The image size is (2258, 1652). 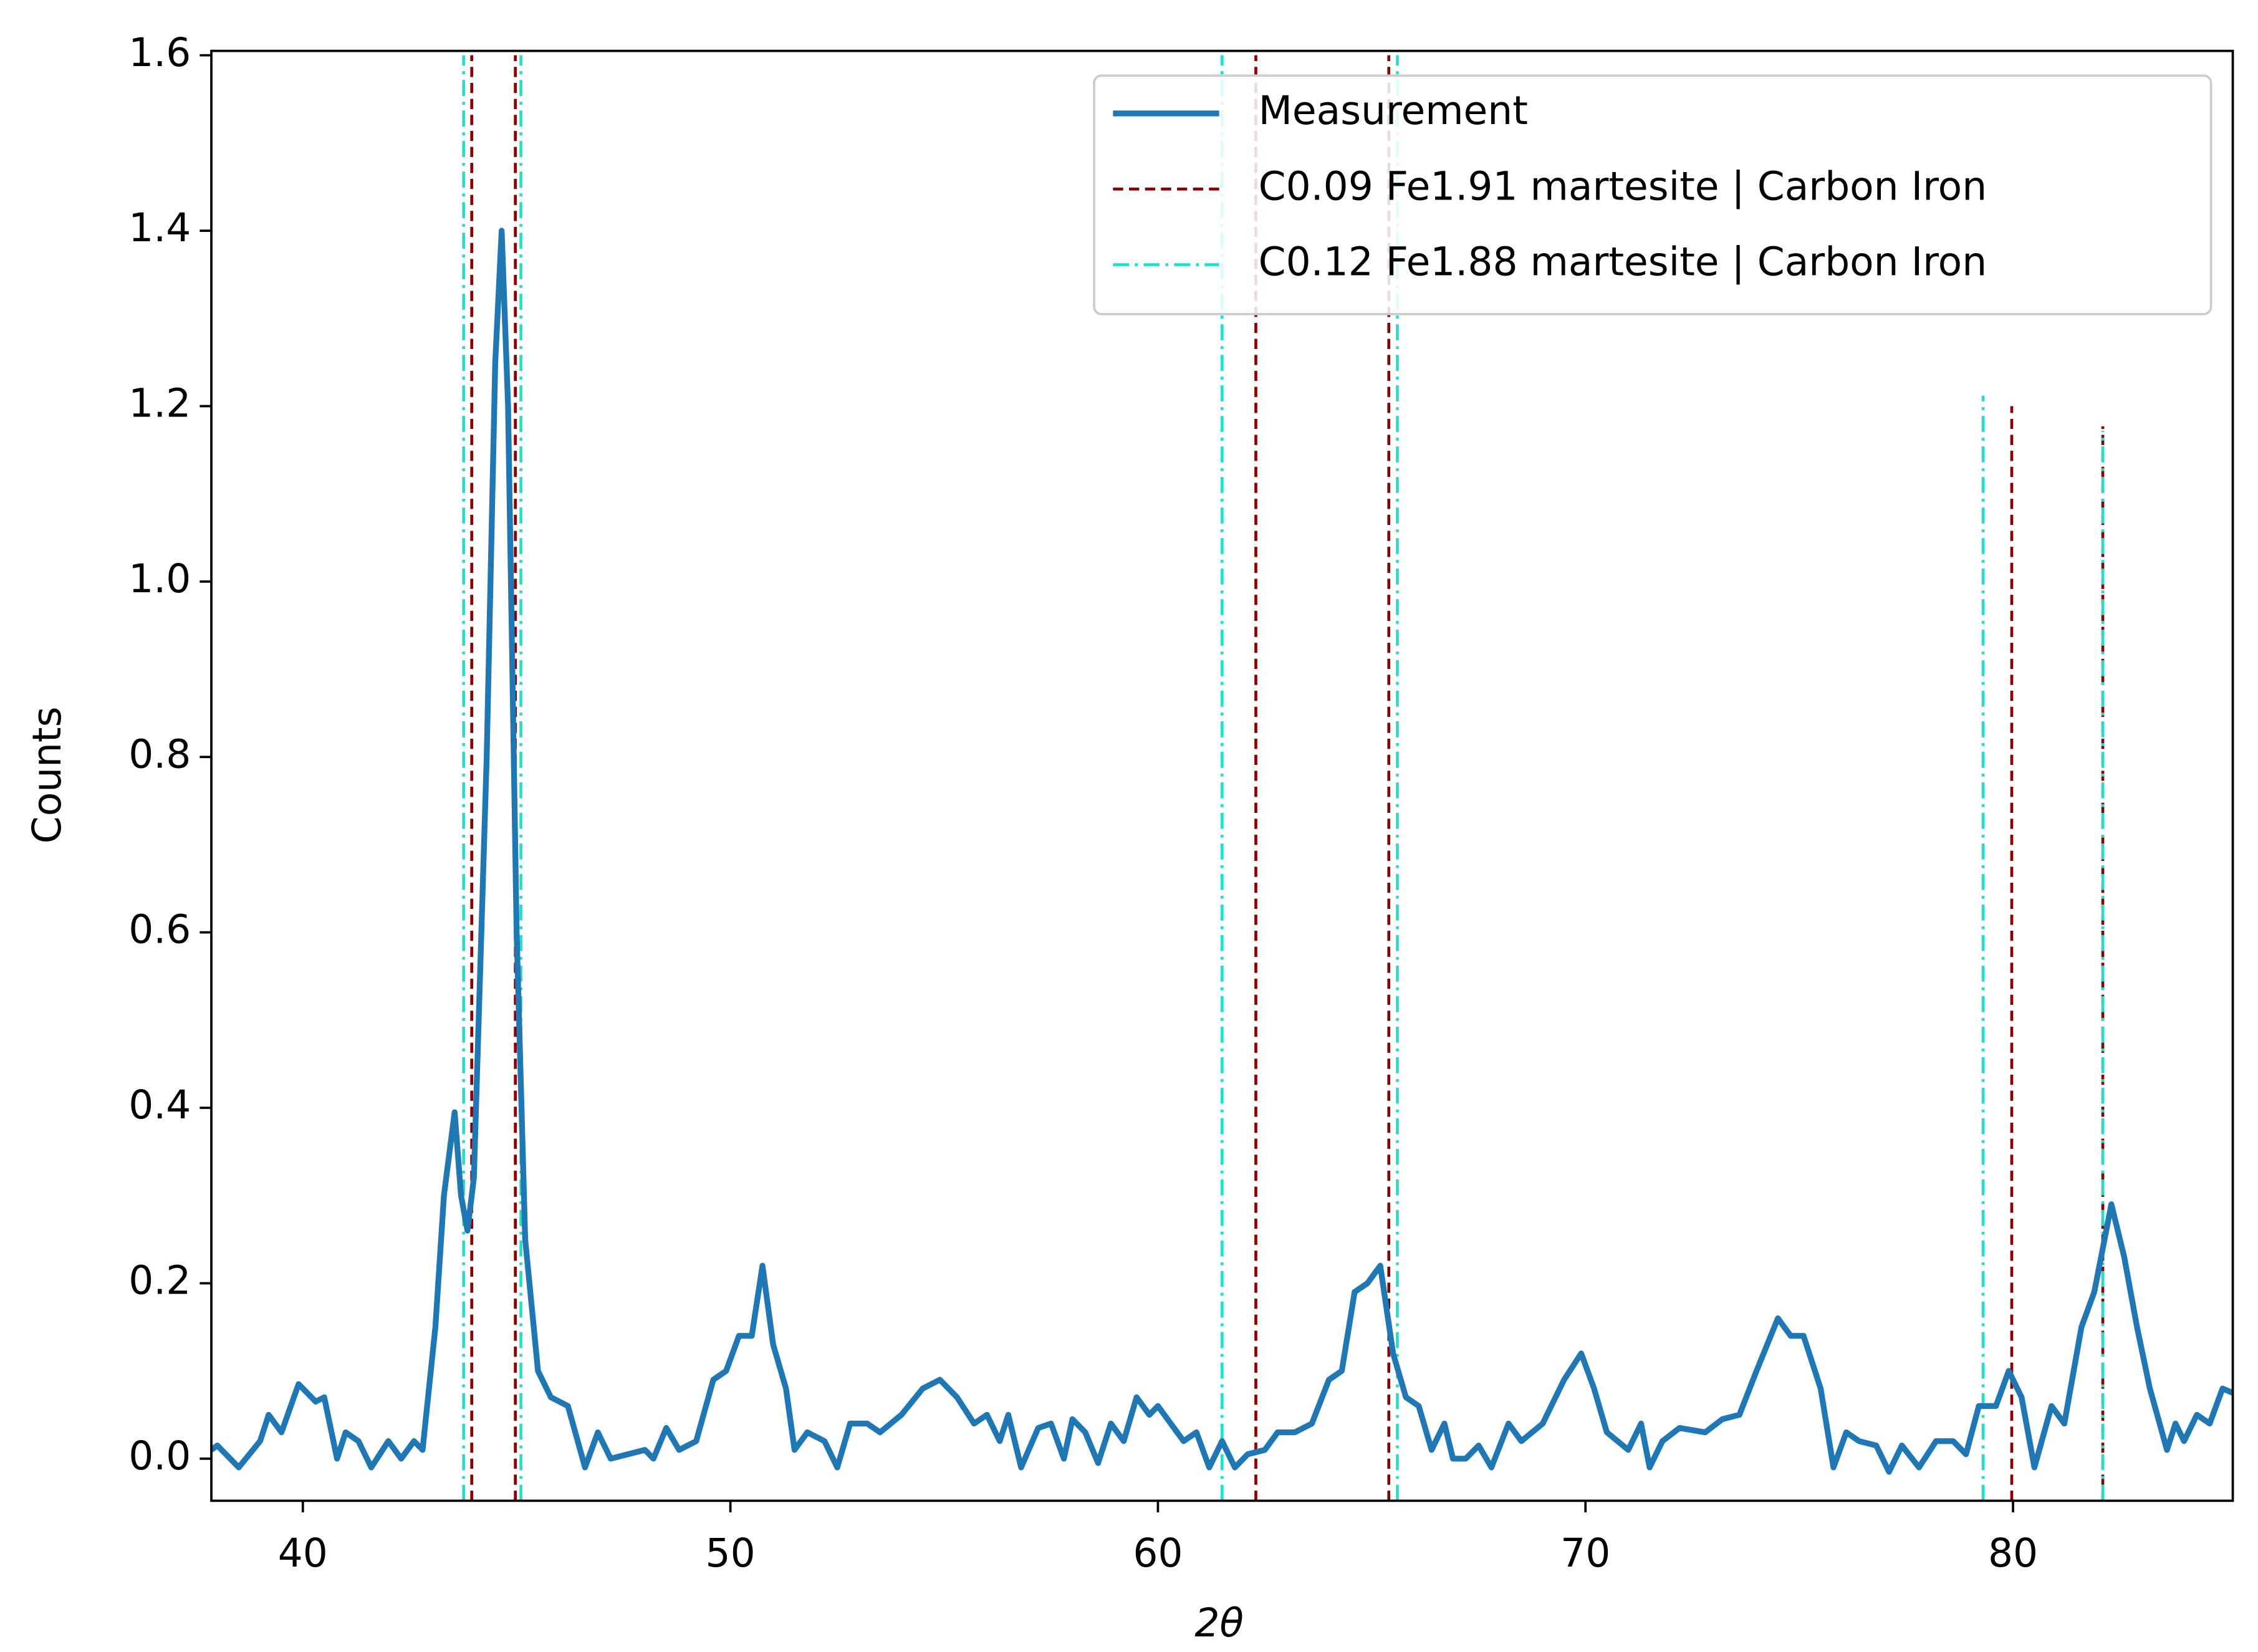 What do you see at coordinates (160, 1281) in the screenshot?
I see `y-tick-label: 0.2` at bounding box center [160, 1281].